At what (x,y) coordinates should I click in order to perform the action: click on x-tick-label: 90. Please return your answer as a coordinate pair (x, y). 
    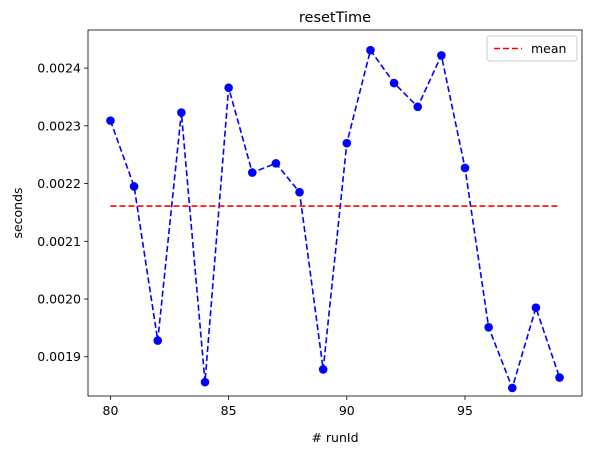
    Looking at the image, I should click on (347, 410).